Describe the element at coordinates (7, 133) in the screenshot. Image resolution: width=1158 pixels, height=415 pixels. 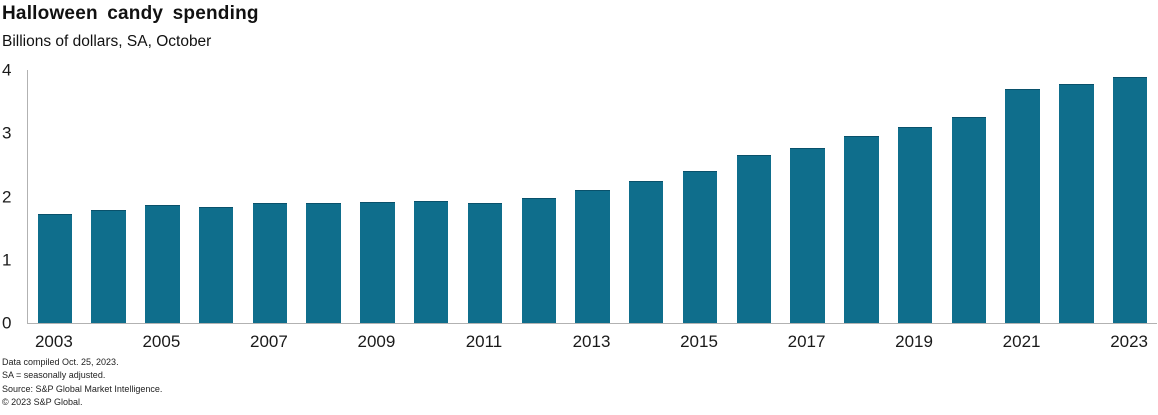
I see `y-tick-3: 3` at that location.